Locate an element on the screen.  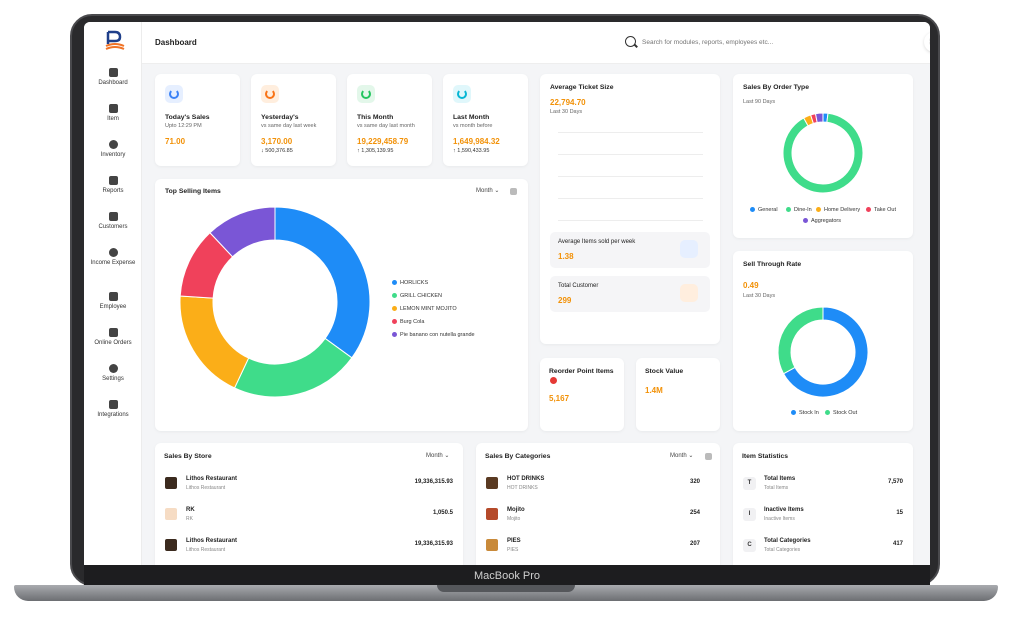
table-row: HOT DRINKS HOT DRINKS 320 is located at coordinates (598, 485).